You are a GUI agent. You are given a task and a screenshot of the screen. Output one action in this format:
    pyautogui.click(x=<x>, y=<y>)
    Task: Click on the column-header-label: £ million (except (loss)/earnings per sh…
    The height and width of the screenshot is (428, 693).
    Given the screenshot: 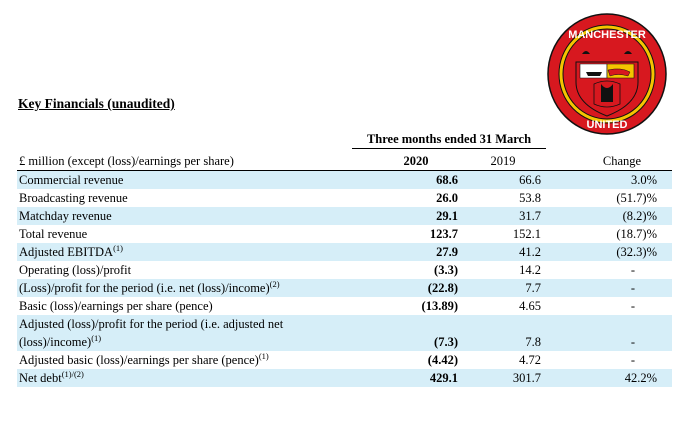 What is the action you would take?
    pyautogui.click(x=126, y=161)
    